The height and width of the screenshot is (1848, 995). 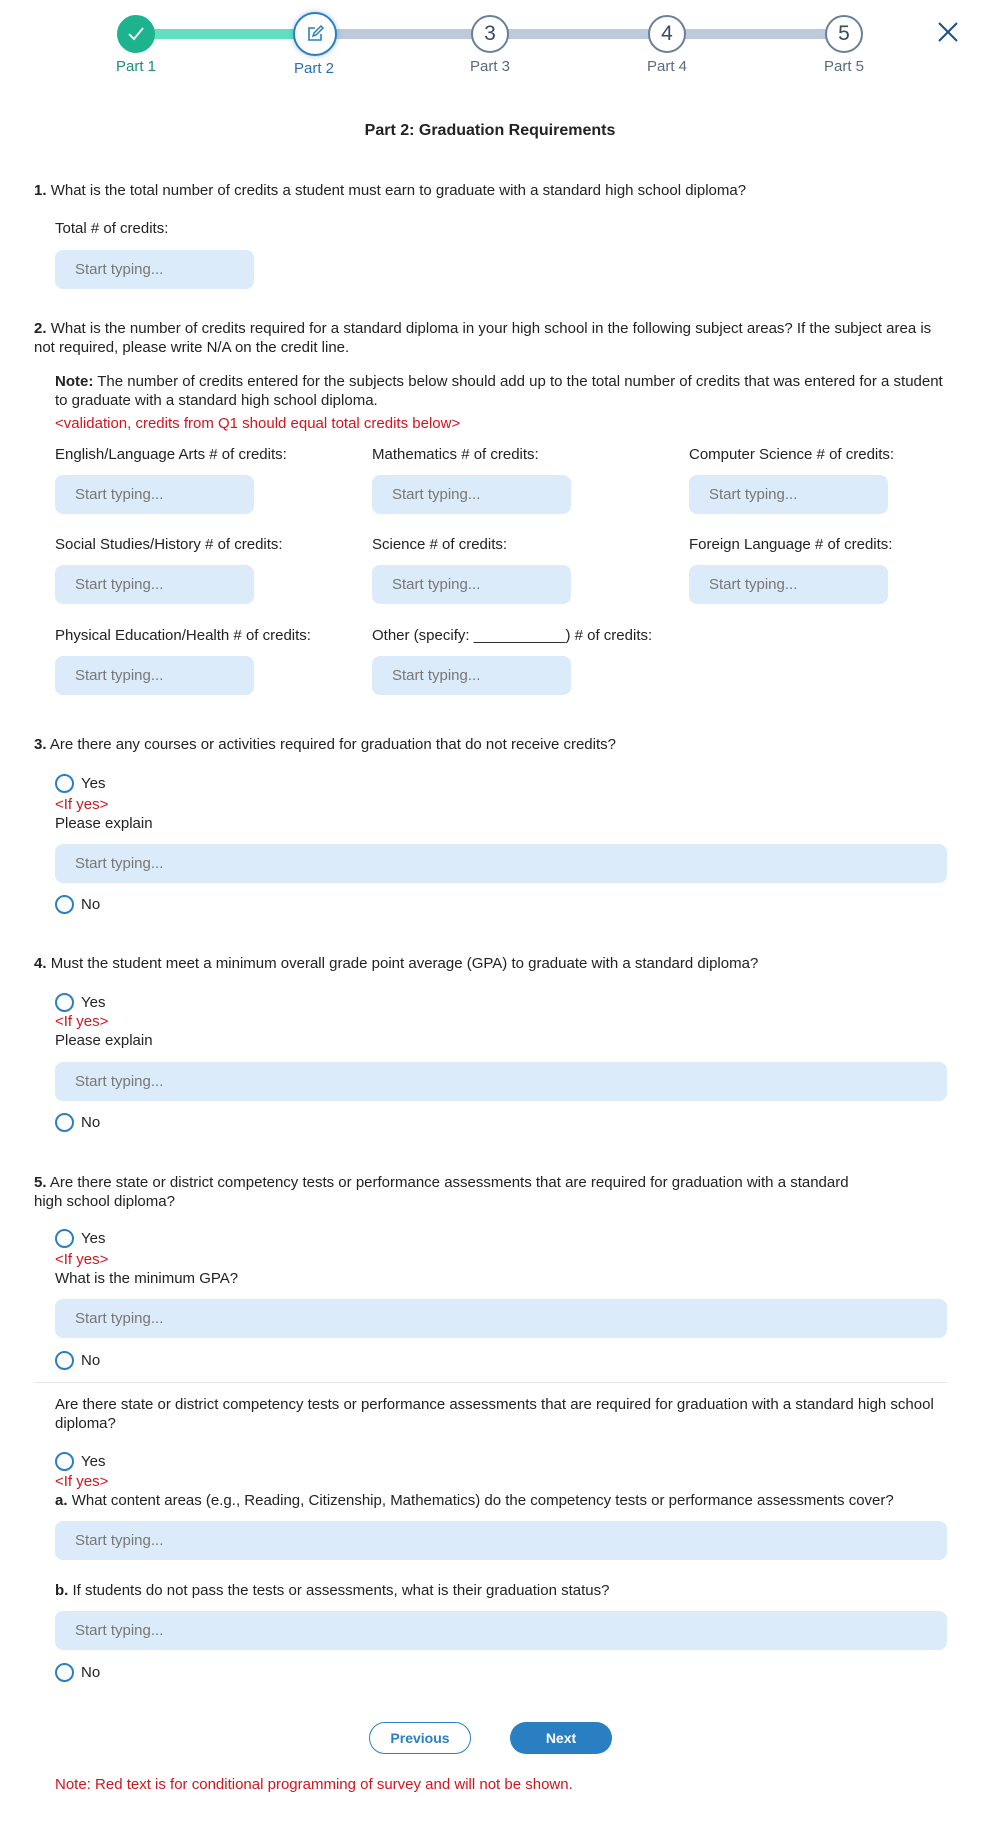 I want to click on q4-yes-radio, so click(x=64, y=1002).